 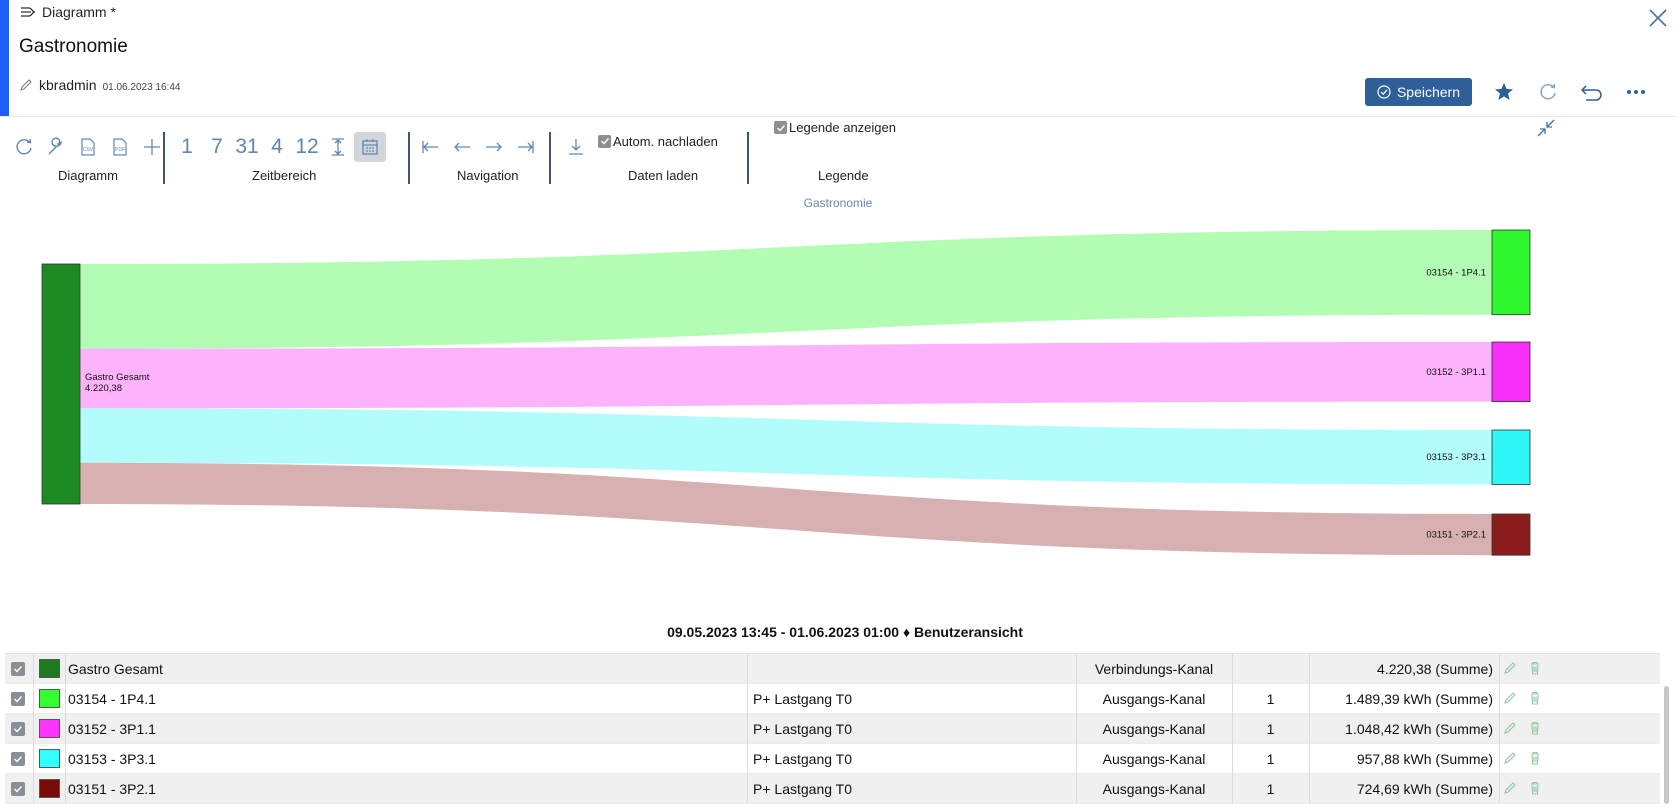 I want to click on channel-sum: 957,88 kWh (Summe), so click(x=1424, y=759).